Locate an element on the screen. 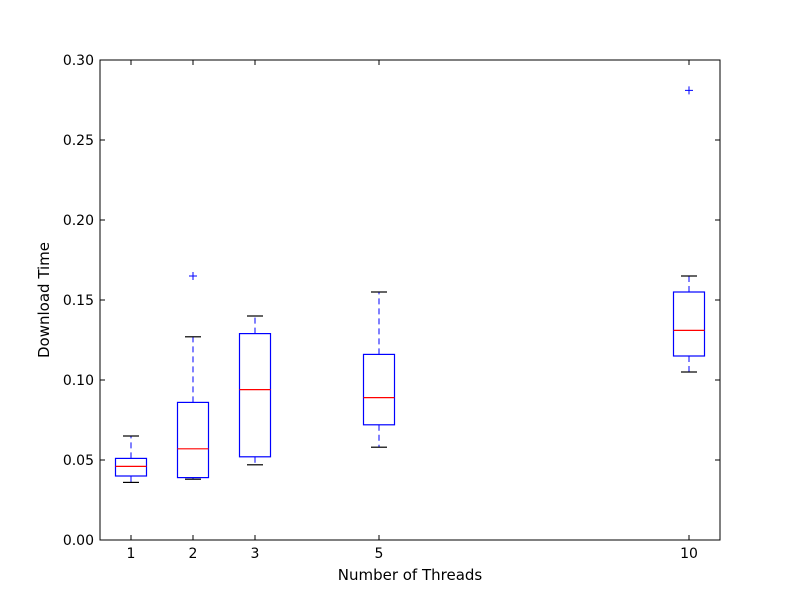  x-tick-label: 2 is located at coordinates (193, 554).